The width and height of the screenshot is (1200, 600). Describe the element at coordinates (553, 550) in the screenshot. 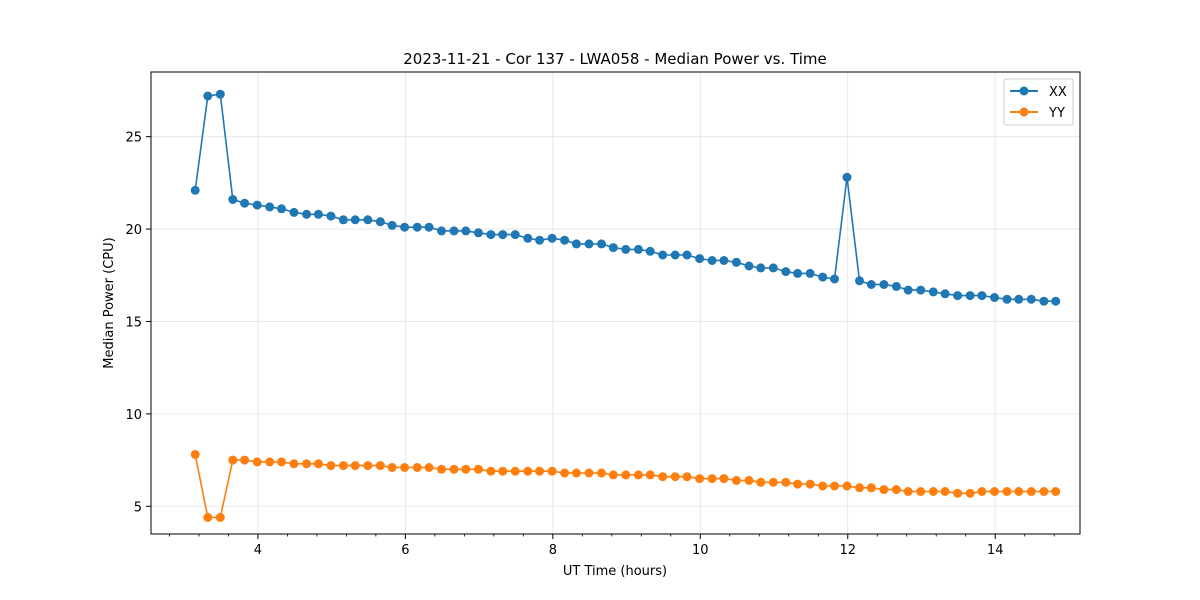

I see `x-tick-label: 8` at that location.